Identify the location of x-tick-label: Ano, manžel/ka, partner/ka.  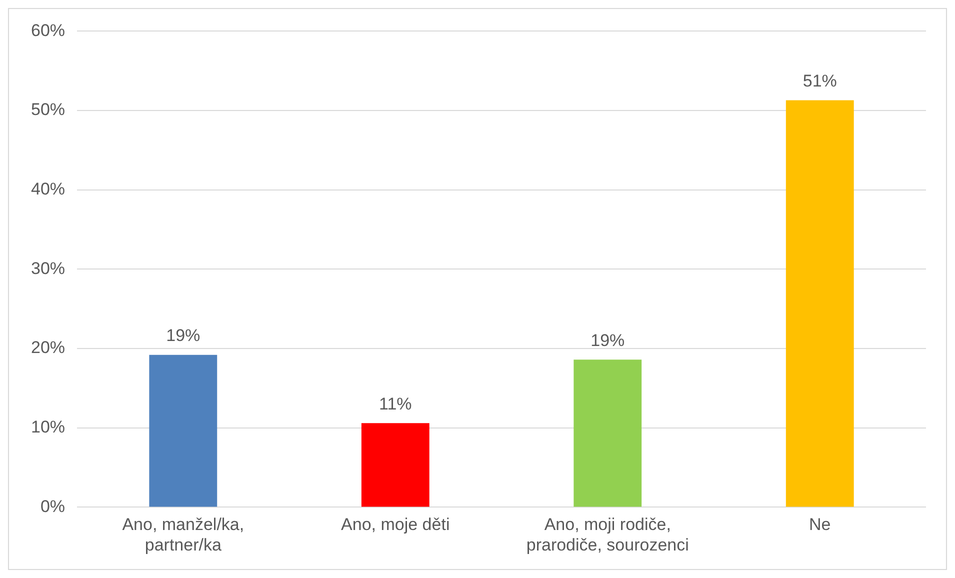
(183, 534).